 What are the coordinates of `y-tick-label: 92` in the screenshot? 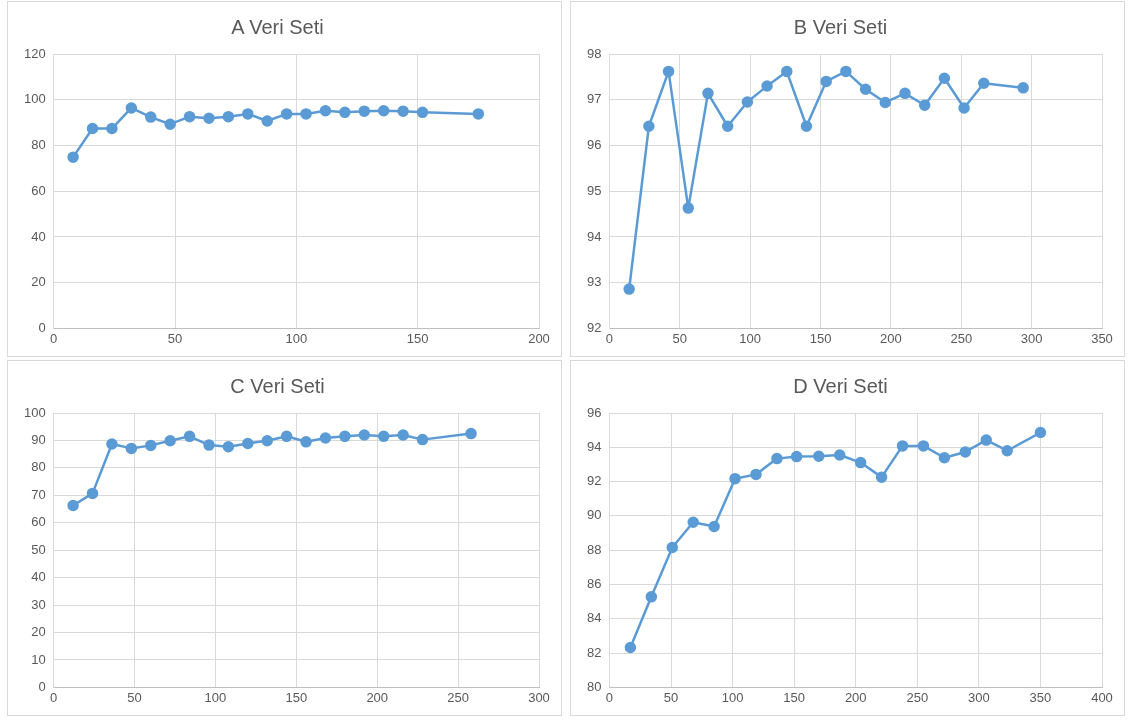 It's located at (594, 481).